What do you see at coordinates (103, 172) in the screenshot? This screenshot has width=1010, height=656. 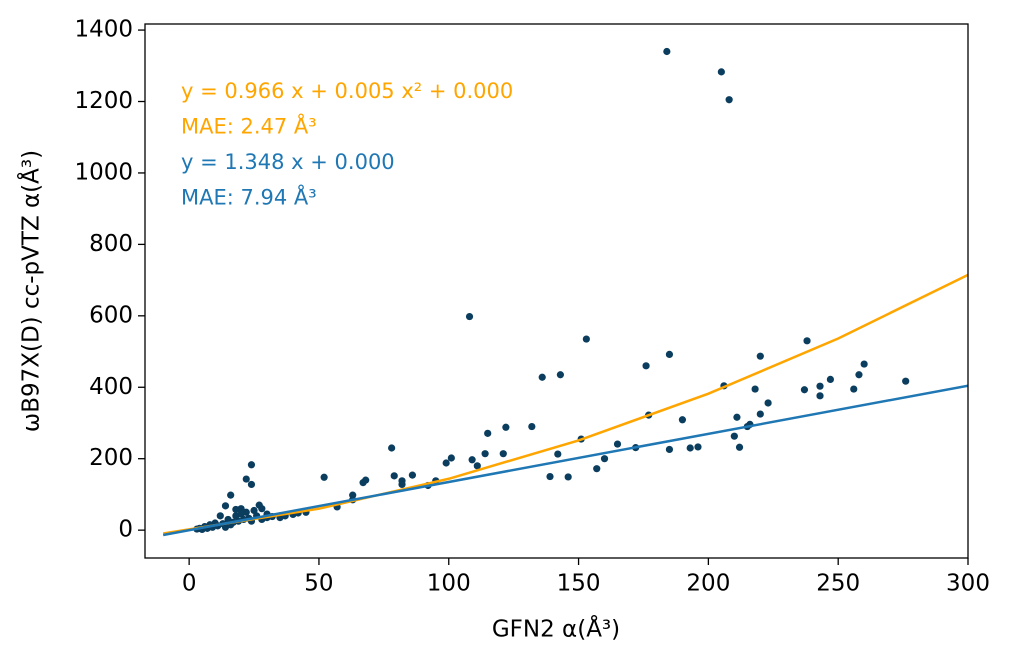 I see `y-tick-label: 1000` at bounding box center [103, 172].